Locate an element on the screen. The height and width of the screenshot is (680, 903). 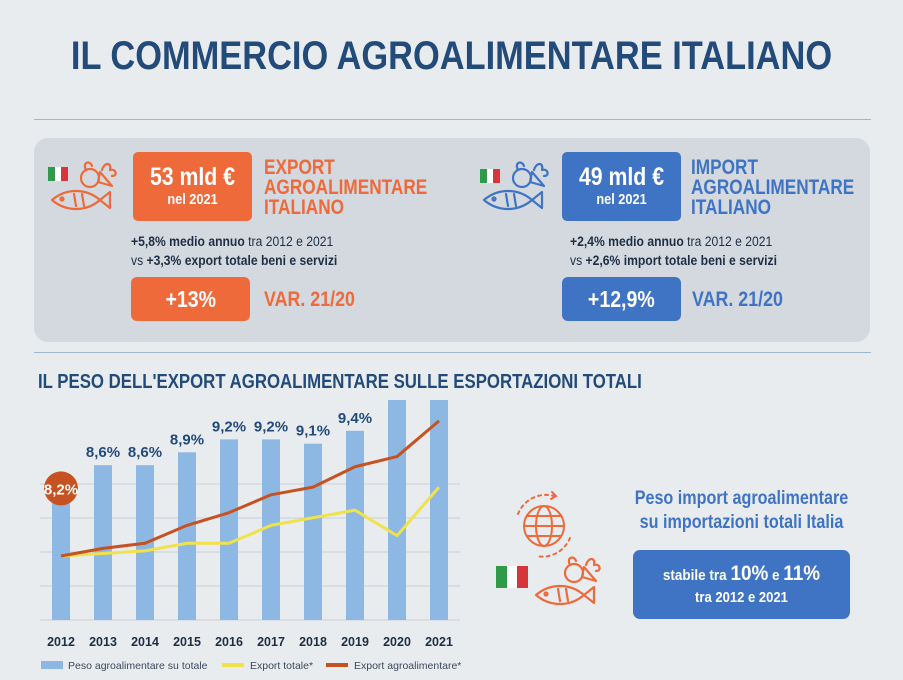
x-axis-label: 2017 is located at coordinates (271, 642).